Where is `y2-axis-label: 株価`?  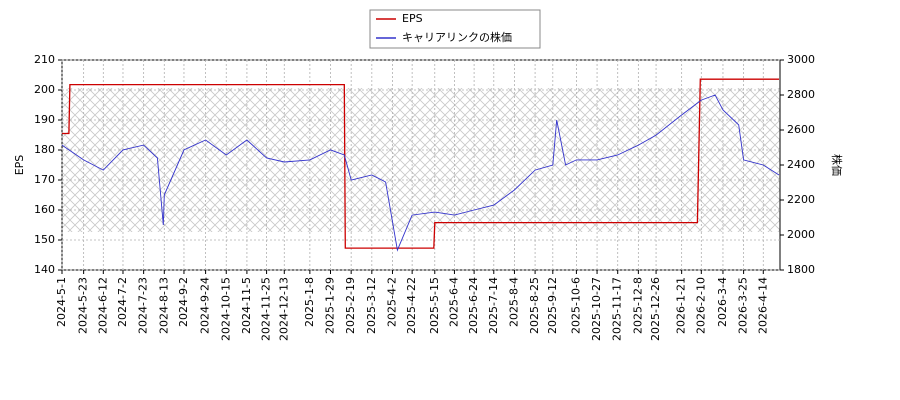 y2-axis-label: 株価 is located at coordinates (837, 165).